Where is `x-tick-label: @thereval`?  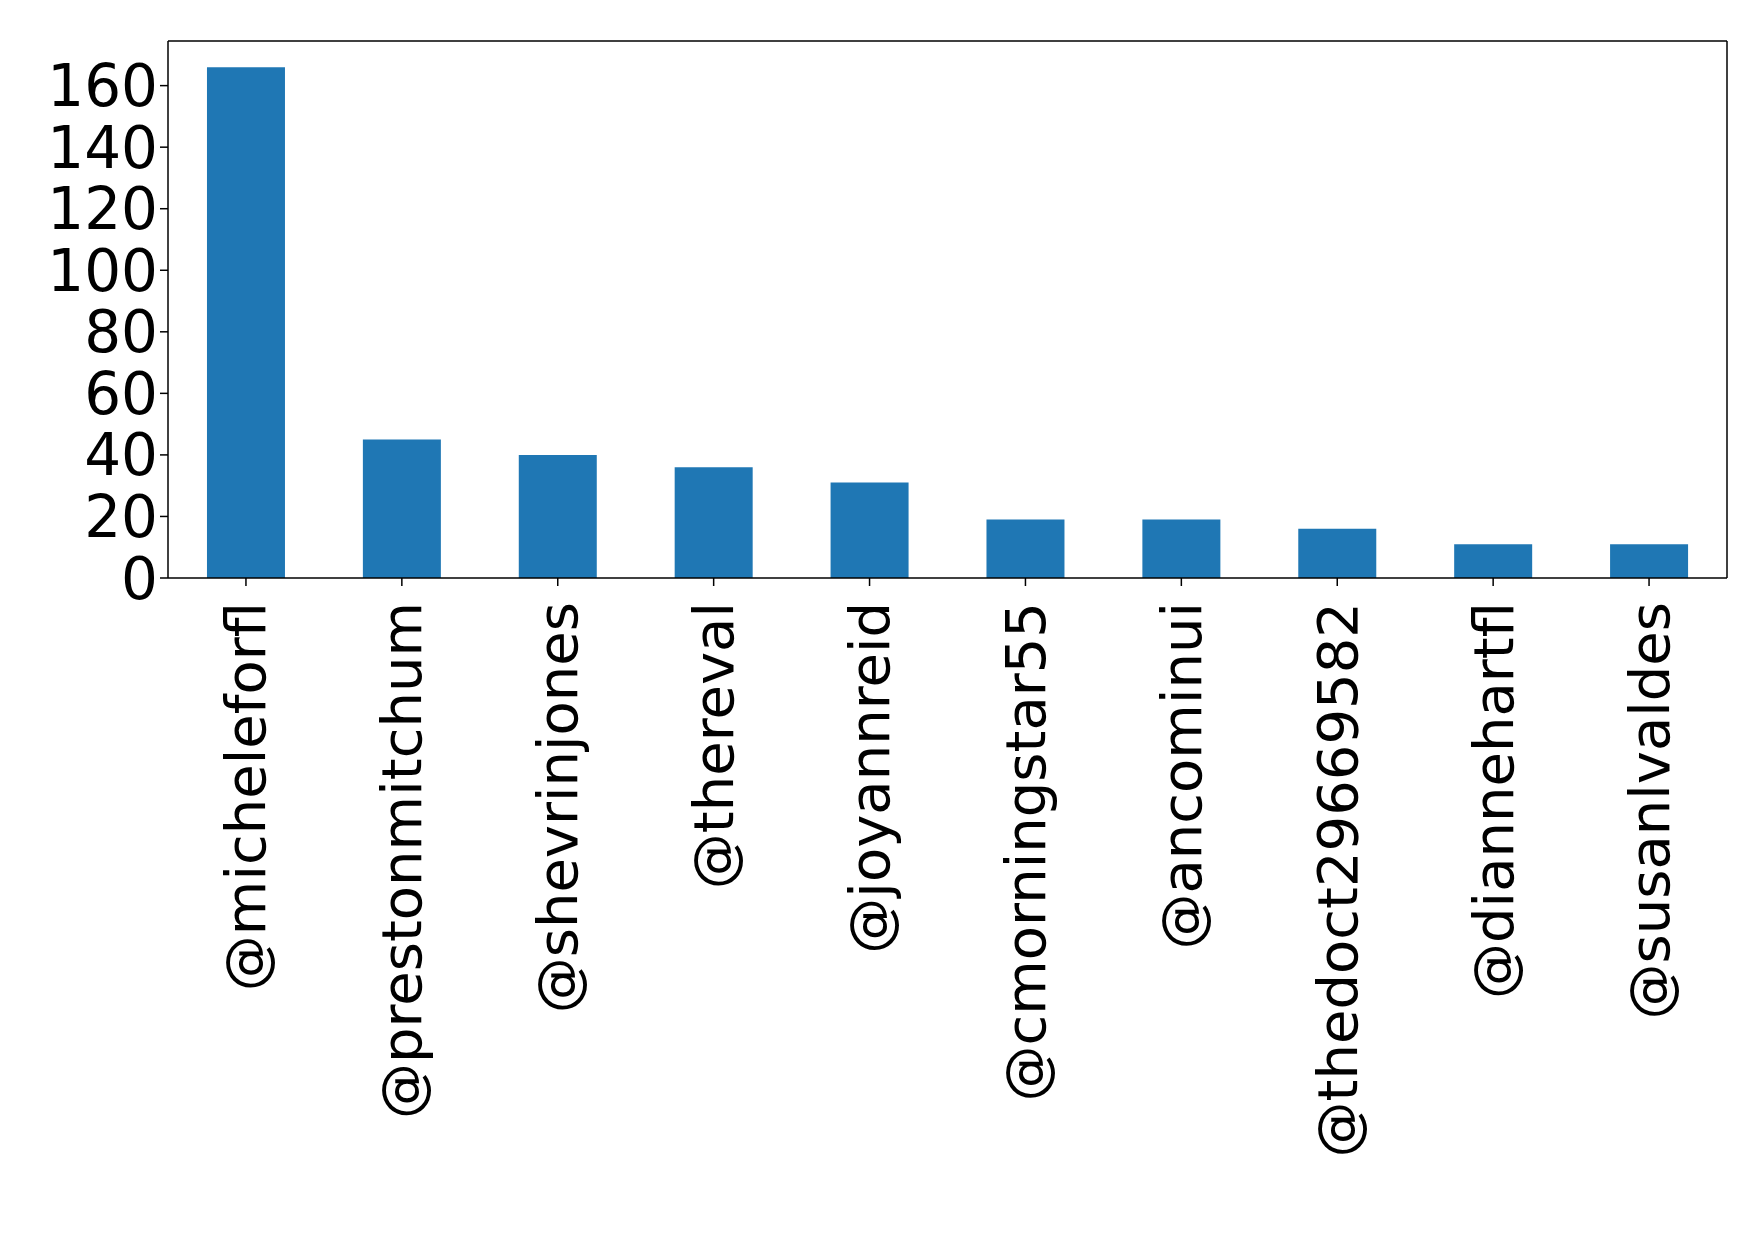
x-tick-label: @thereval is located at coordinates (714, 746).